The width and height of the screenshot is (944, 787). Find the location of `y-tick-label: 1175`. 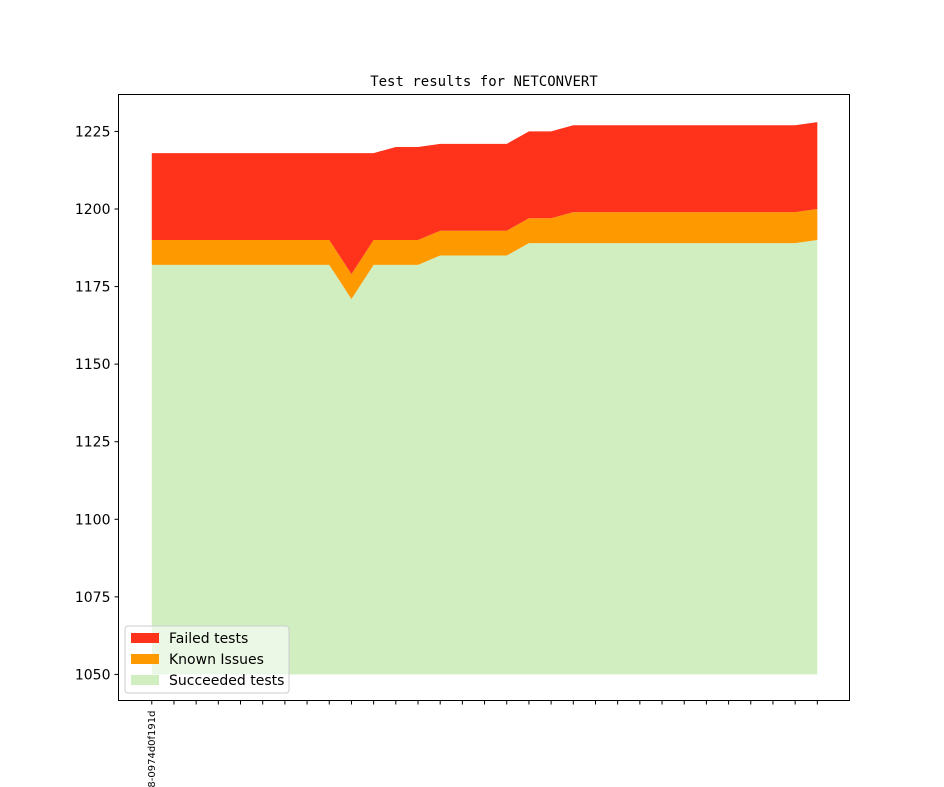

y-tick-label: 1175 is located at coordinates (93, 288).